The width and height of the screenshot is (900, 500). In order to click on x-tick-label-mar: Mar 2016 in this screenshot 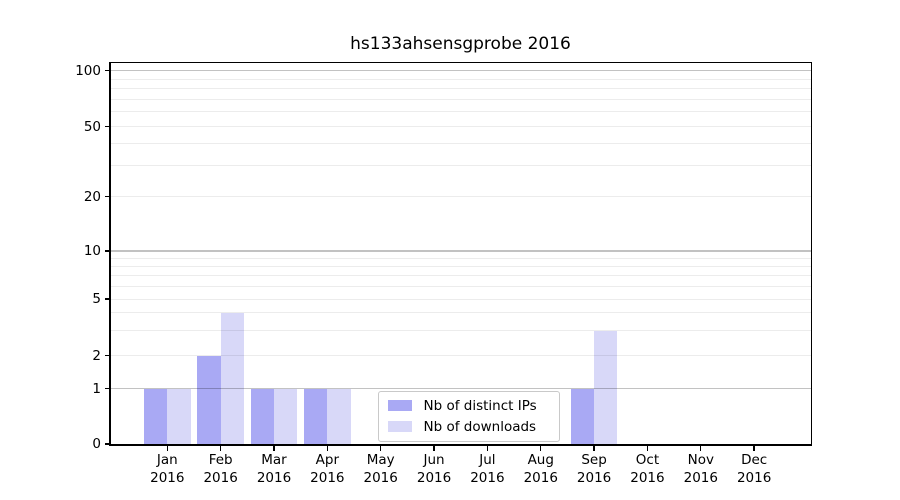, I will do `click(274, 469)`.